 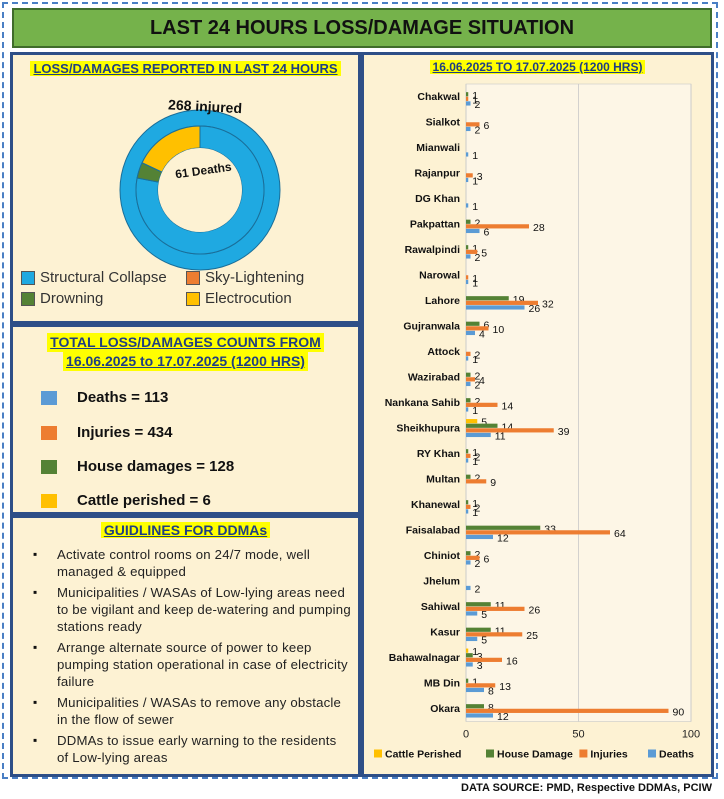 I want to click on category-label: Bahawalnagar, so click(x=424, y=658).